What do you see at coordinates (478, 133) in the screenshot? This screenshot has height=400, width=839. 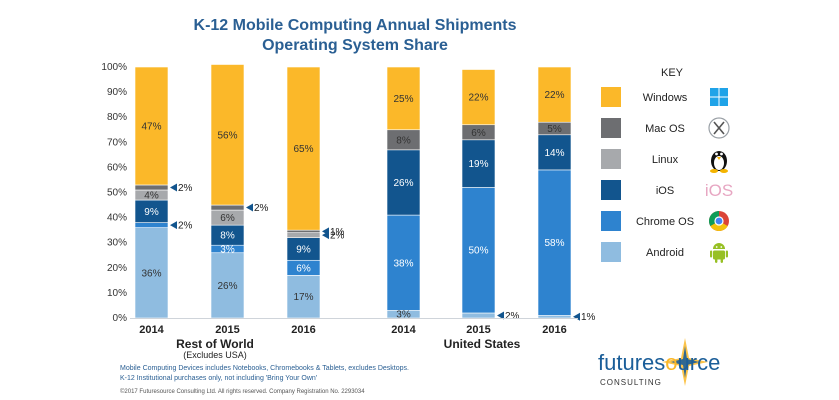 I see `data-label-mac-os: 6%` at bounding box center [478, 133].